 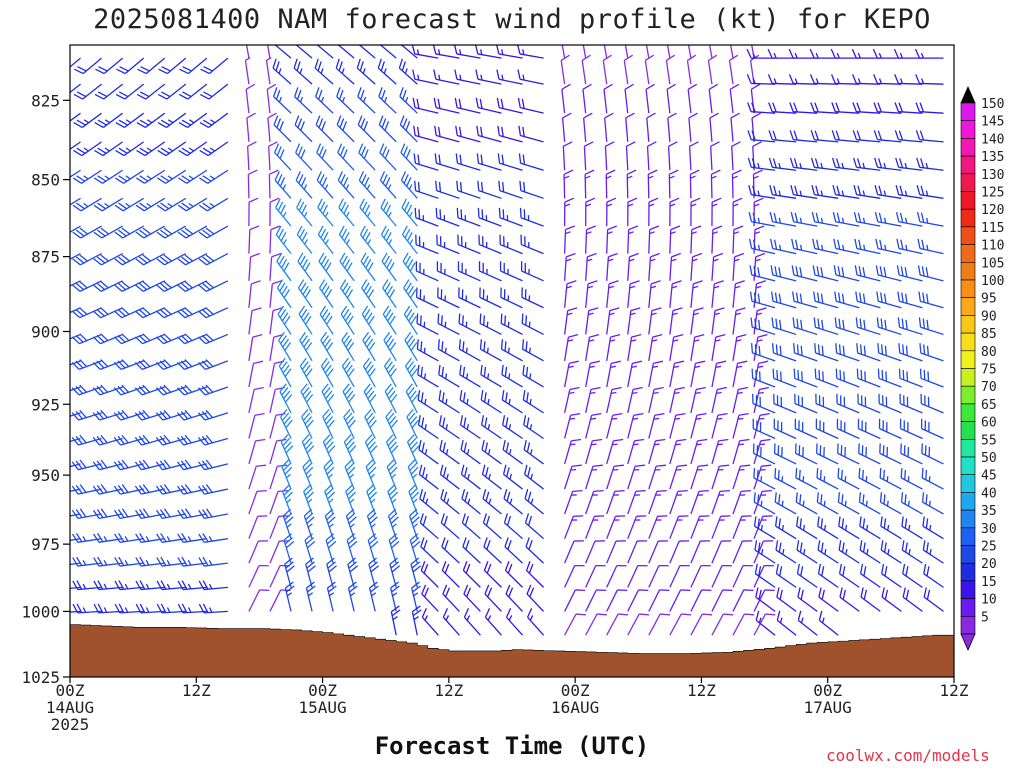 I want to click on y-tick-label: 900, so click(x=45, y=331).